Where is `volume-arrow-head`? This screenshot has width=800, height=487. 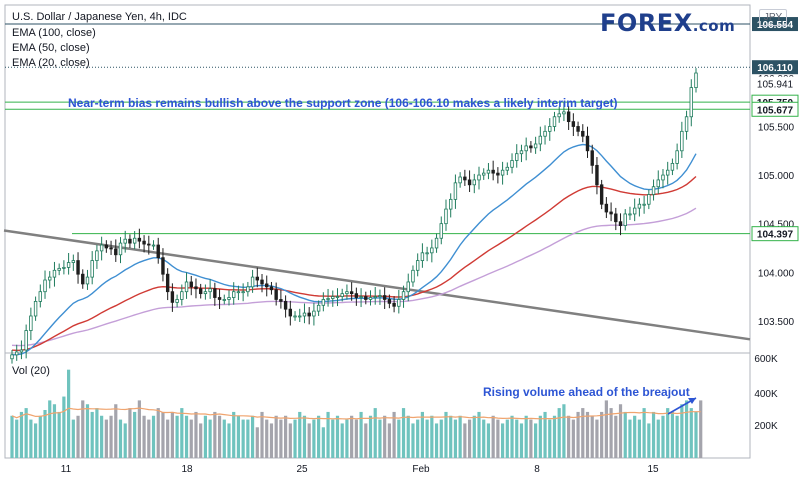
volume-arrow-head is located at coordinates (692, 401).